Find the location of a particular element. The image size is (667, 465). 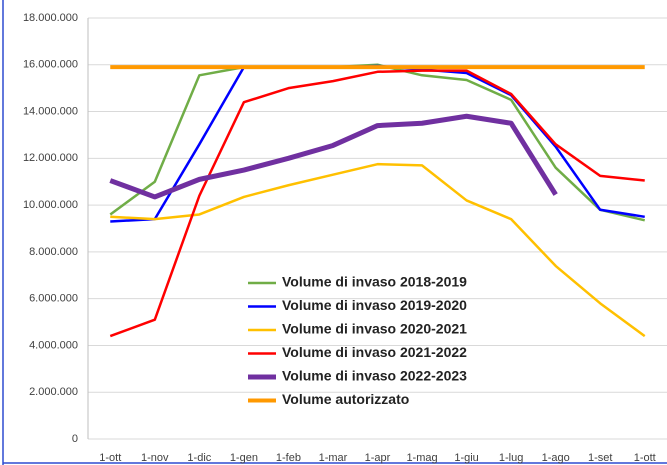

x-tick-label: 1-ago is located at coordinates (556, 458).